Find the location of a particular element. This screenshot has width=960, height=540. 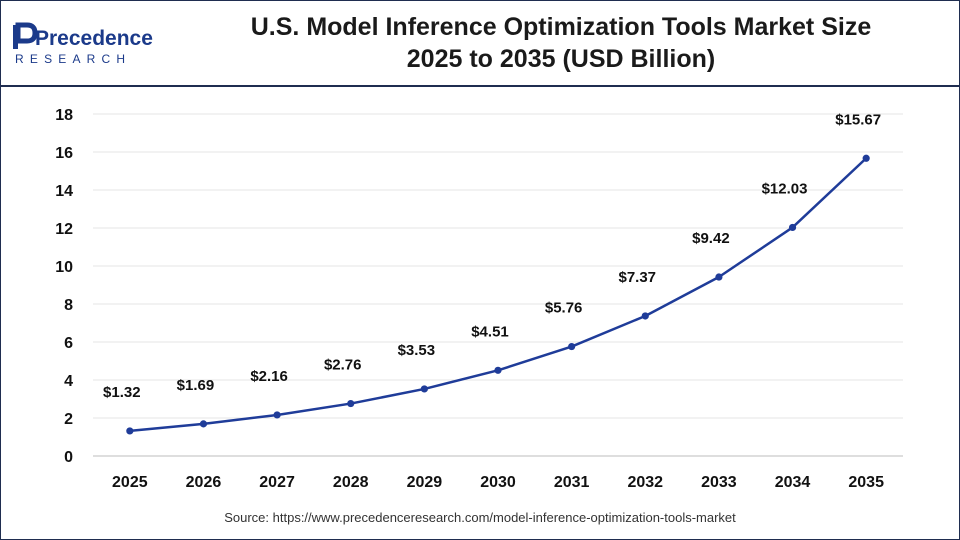

header-divider is located at coordinates (480, 86).